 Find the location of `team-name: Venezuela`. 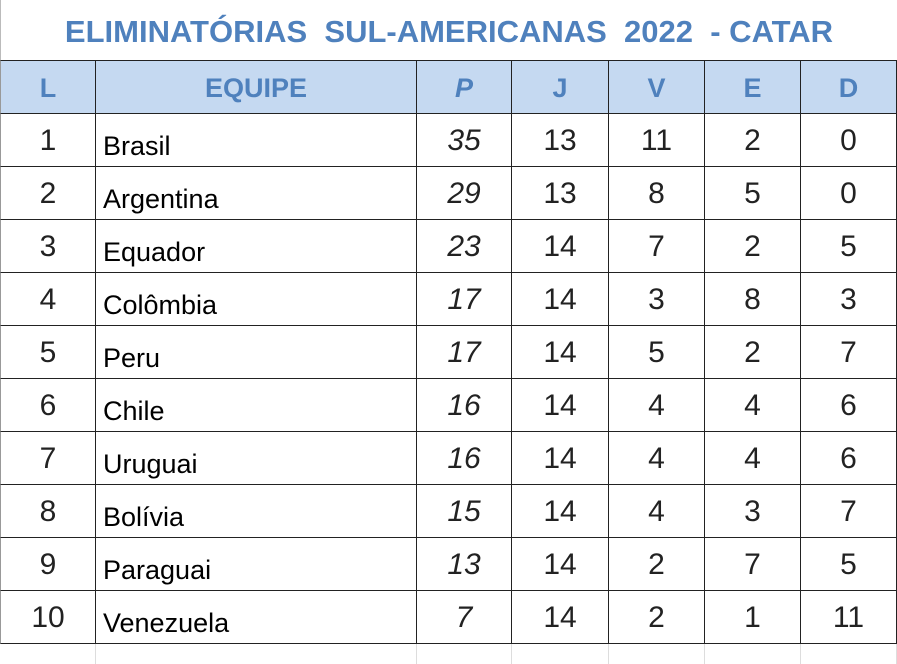

team-name: Venezuela is located at coordinates (256, 617).